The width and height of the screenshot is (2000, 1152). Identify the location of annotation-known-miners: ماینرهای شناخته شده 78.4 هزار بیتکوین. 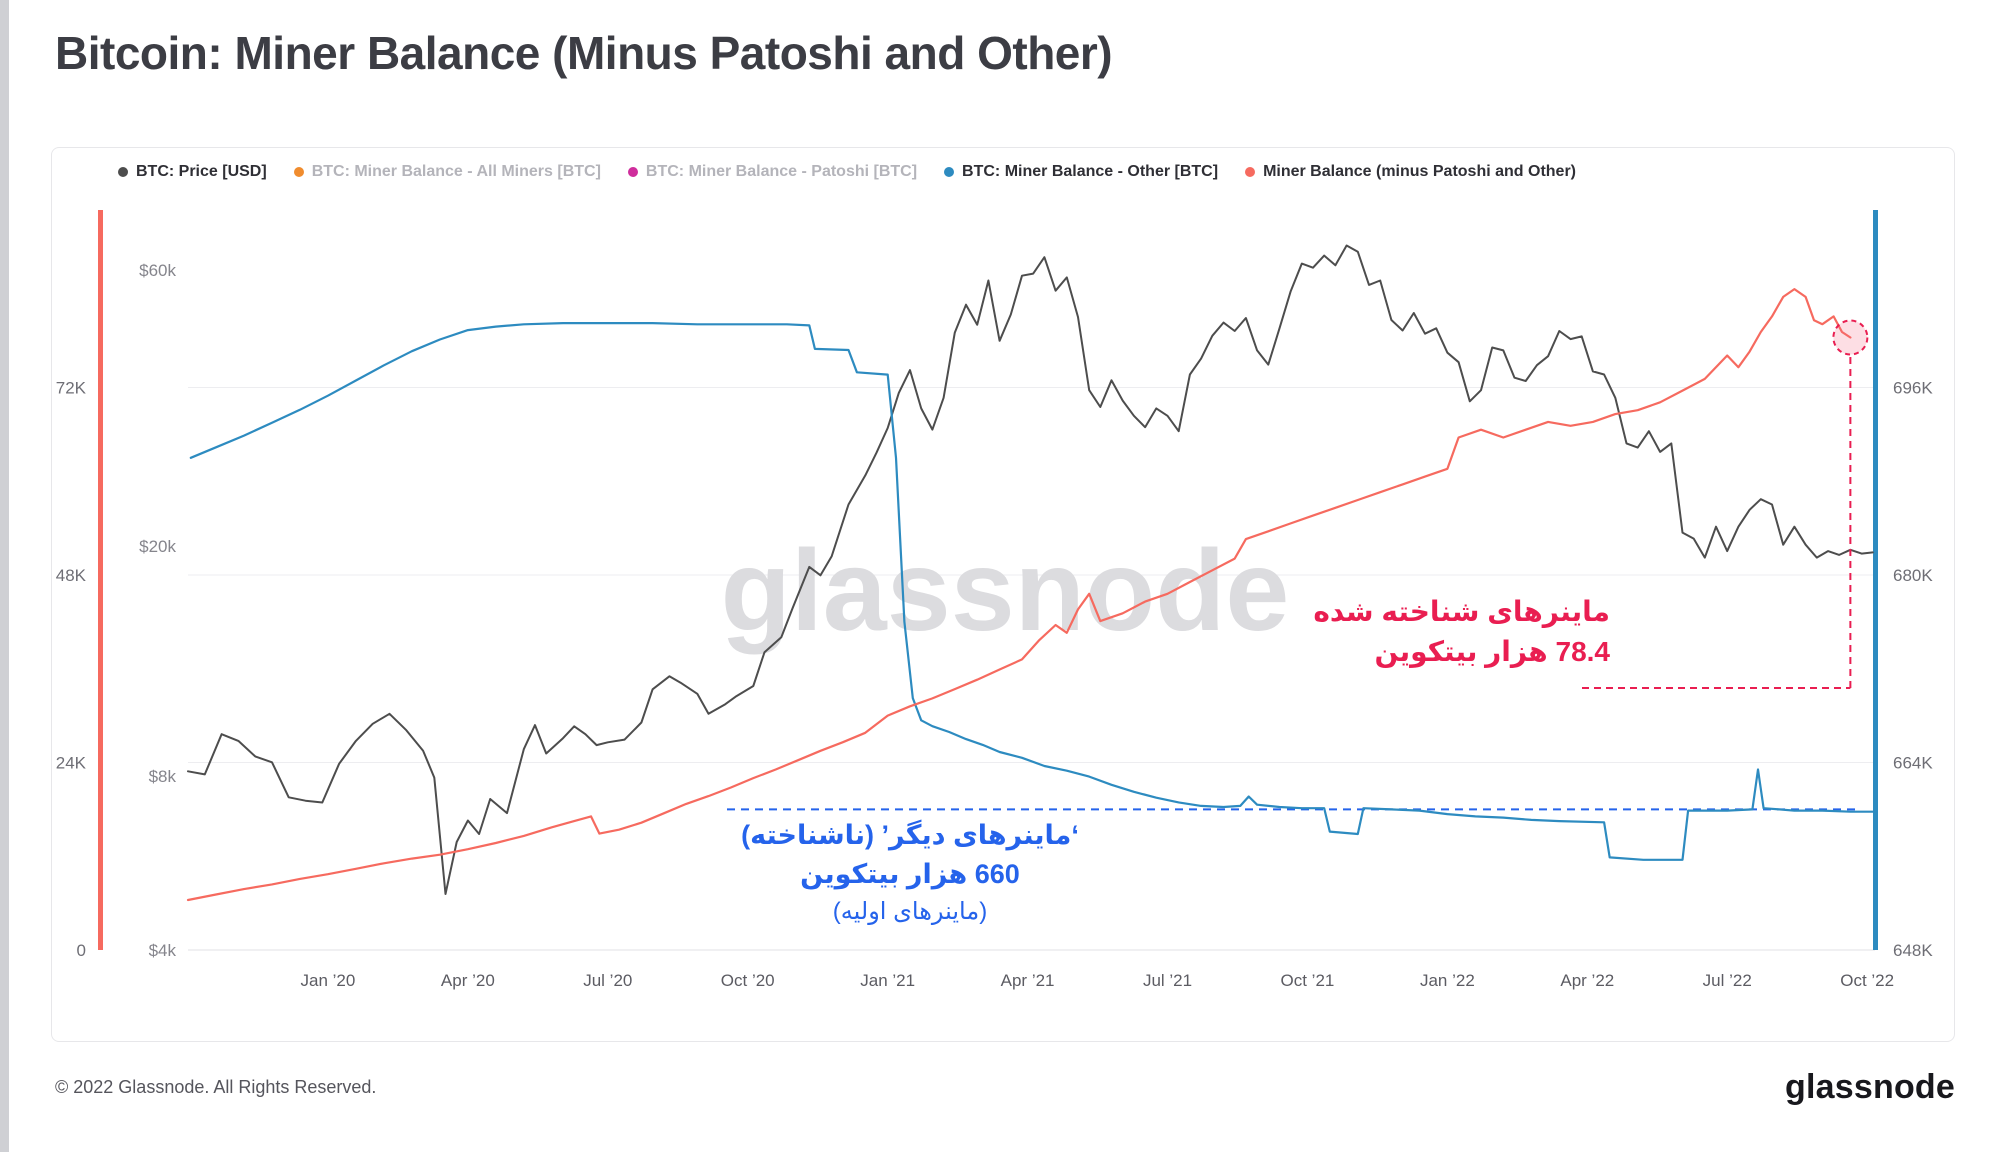
(1425, 632).